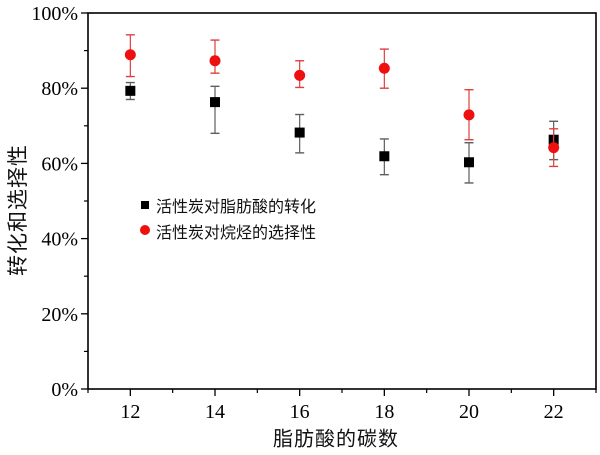  I want to click on x-tick-label: 18, so click(384, 412).